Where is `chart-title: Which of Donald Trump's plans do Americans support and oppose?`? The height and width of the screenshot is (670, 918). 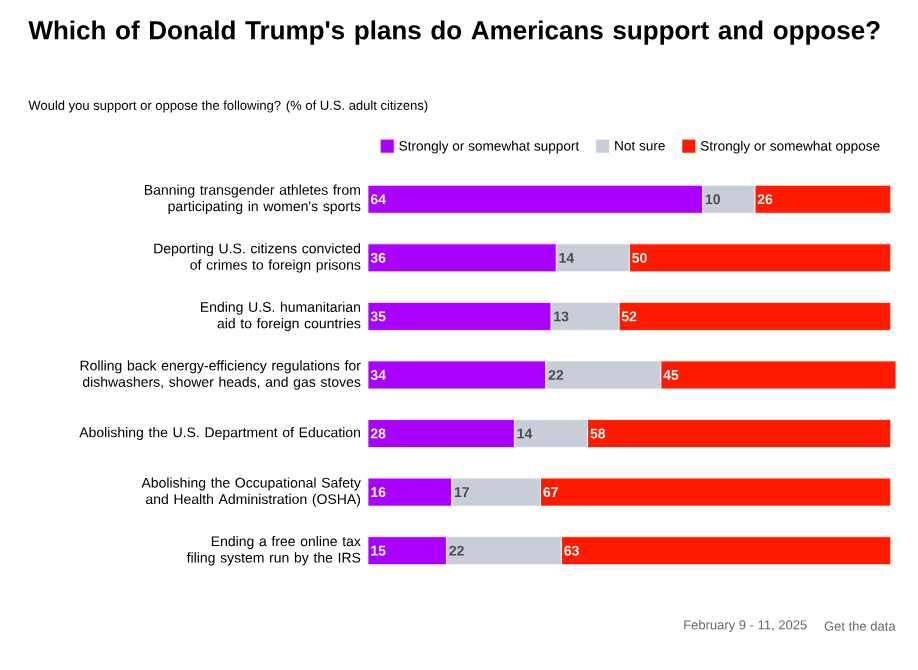 chart-title: Which of Donald Trump's plans do Americans support and oppose? is located at coordinates (454, 32).